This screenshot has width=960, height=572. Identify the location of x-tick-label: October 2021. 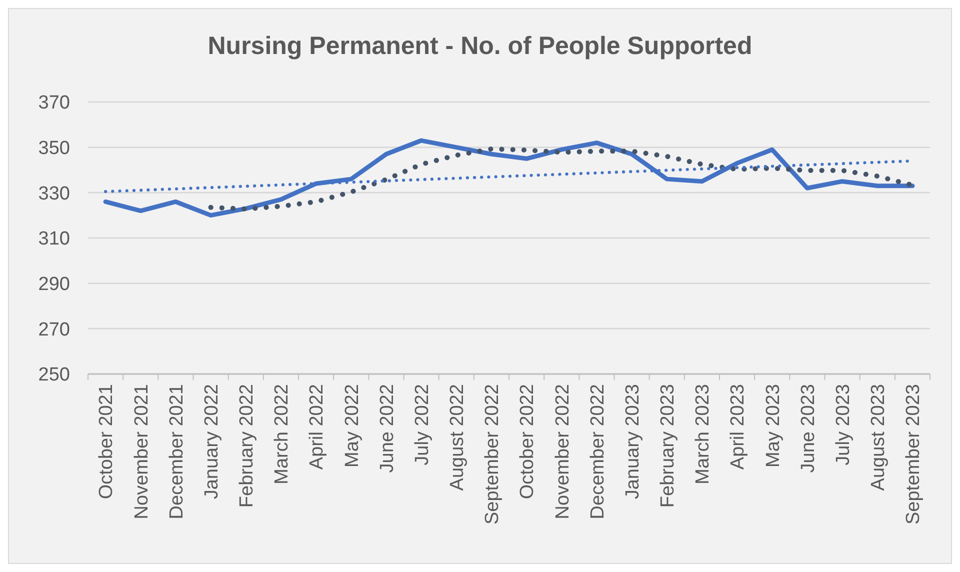
(107, 442).